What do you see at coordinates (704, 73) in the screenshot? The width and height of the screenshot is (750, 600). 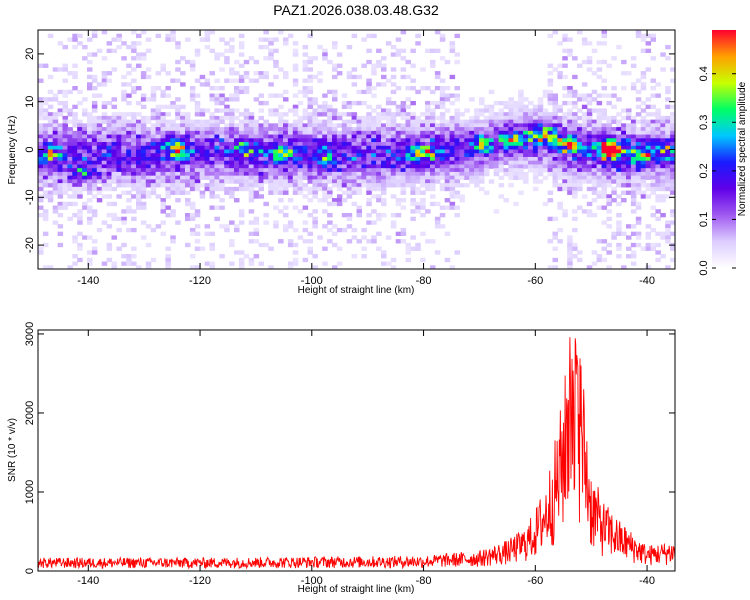 I see `colorbar-tick-label: 0.4` at bounding box center [704, 73].